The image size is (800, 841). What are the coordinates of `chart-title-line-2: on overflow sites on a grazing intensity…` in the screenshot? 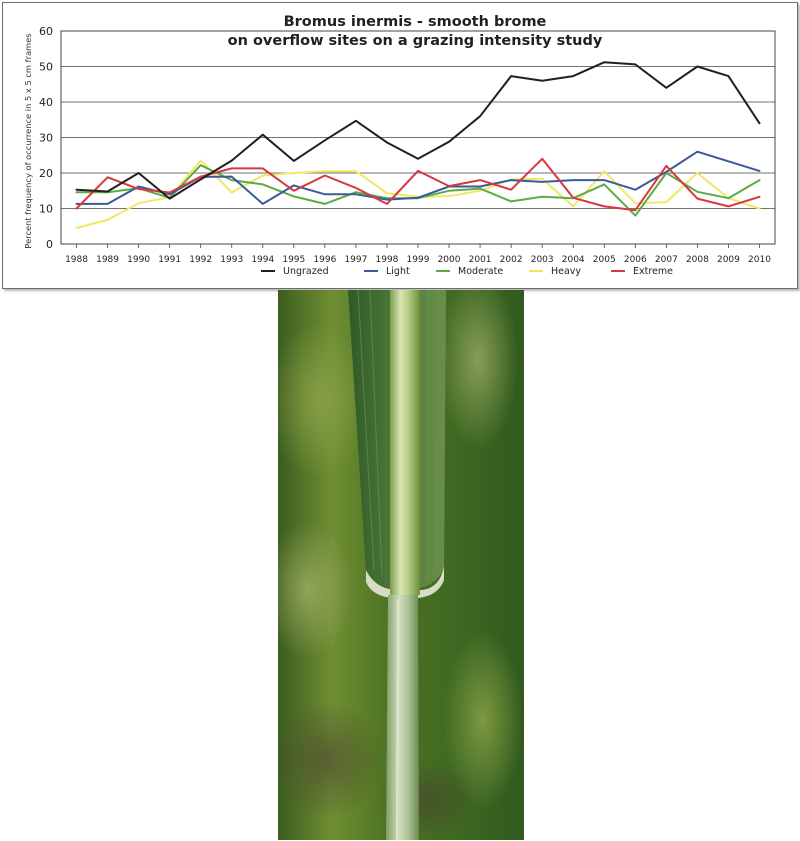 It's located at (415, 41).